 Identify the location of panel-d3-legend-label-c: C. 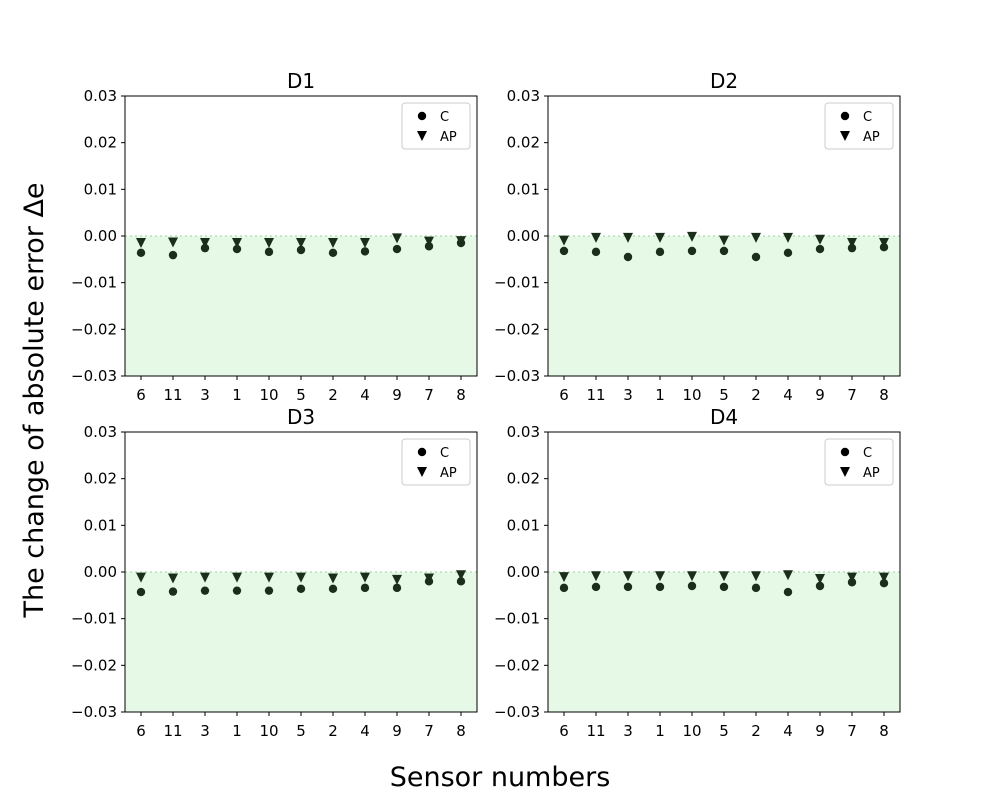
(444, 453).